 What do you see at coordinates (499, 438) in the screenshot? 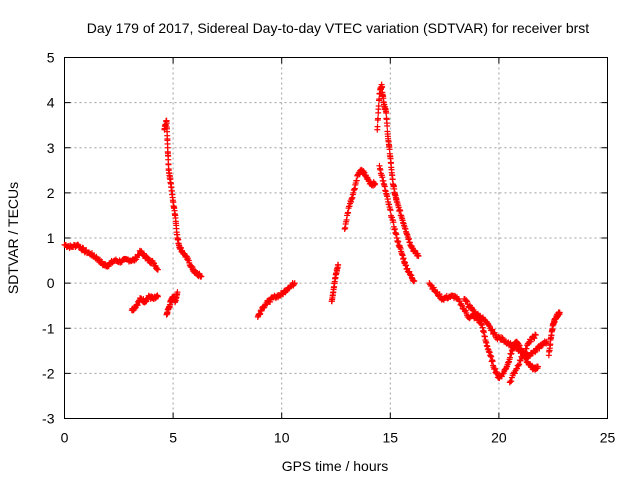
I see `x-tick-label: 20` at bounding box center [499, 438].